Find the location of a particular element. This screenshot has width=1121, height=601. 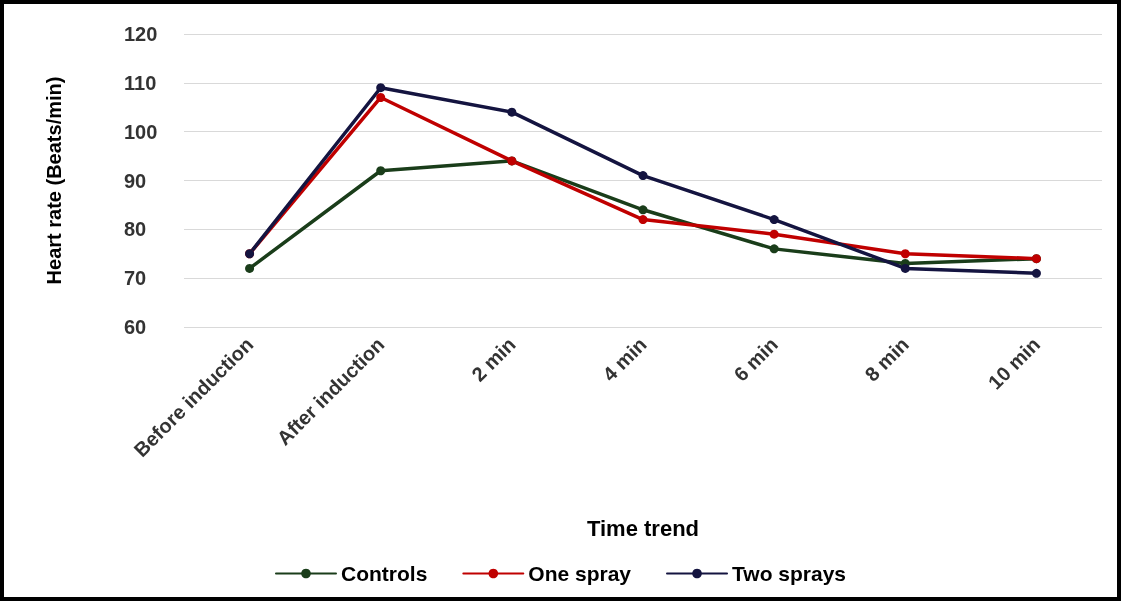

x-tick-label: 4 min is located at coordinates (624, 359).